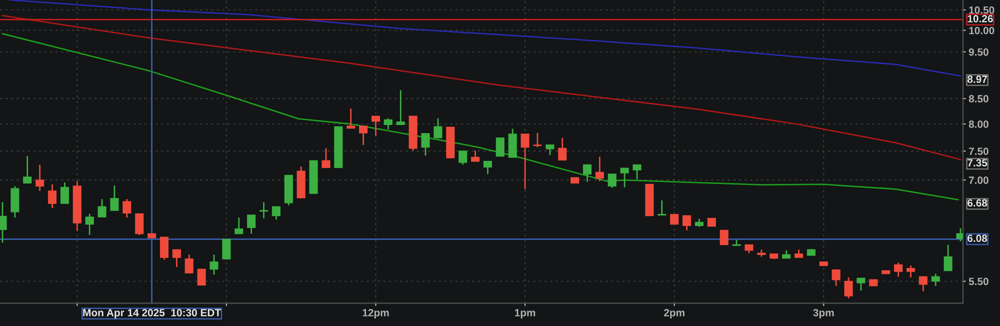  Describe the element at coordinates (978, 124) in the screenshot. I see `y-tick-label: 8.00` at that location.